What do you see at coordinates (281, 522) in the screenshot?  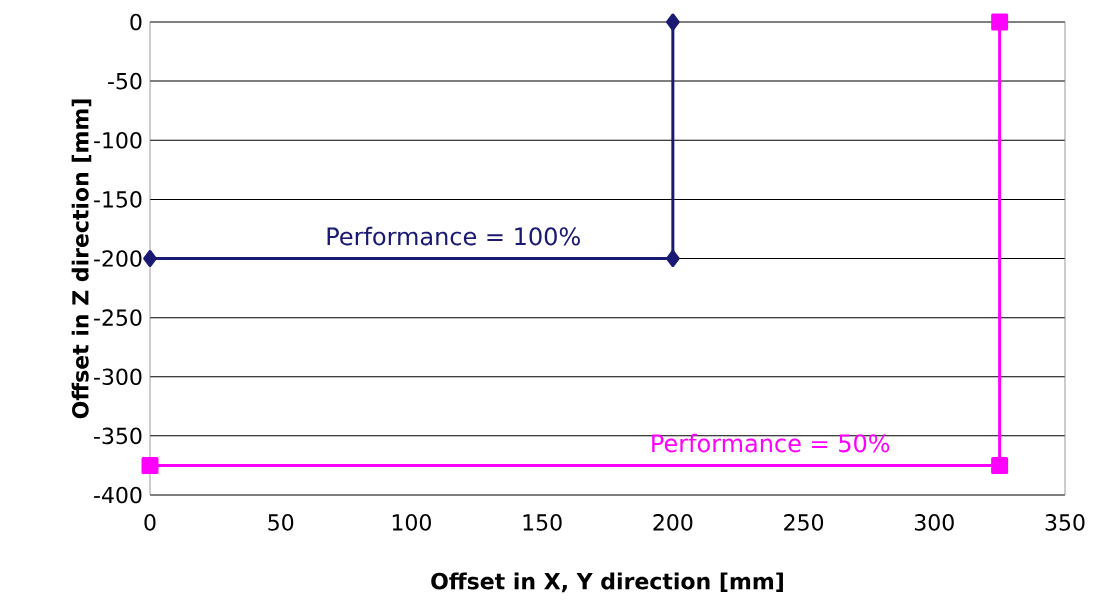 I see `x-tick-label: 50` at bounding box center [281, 522].